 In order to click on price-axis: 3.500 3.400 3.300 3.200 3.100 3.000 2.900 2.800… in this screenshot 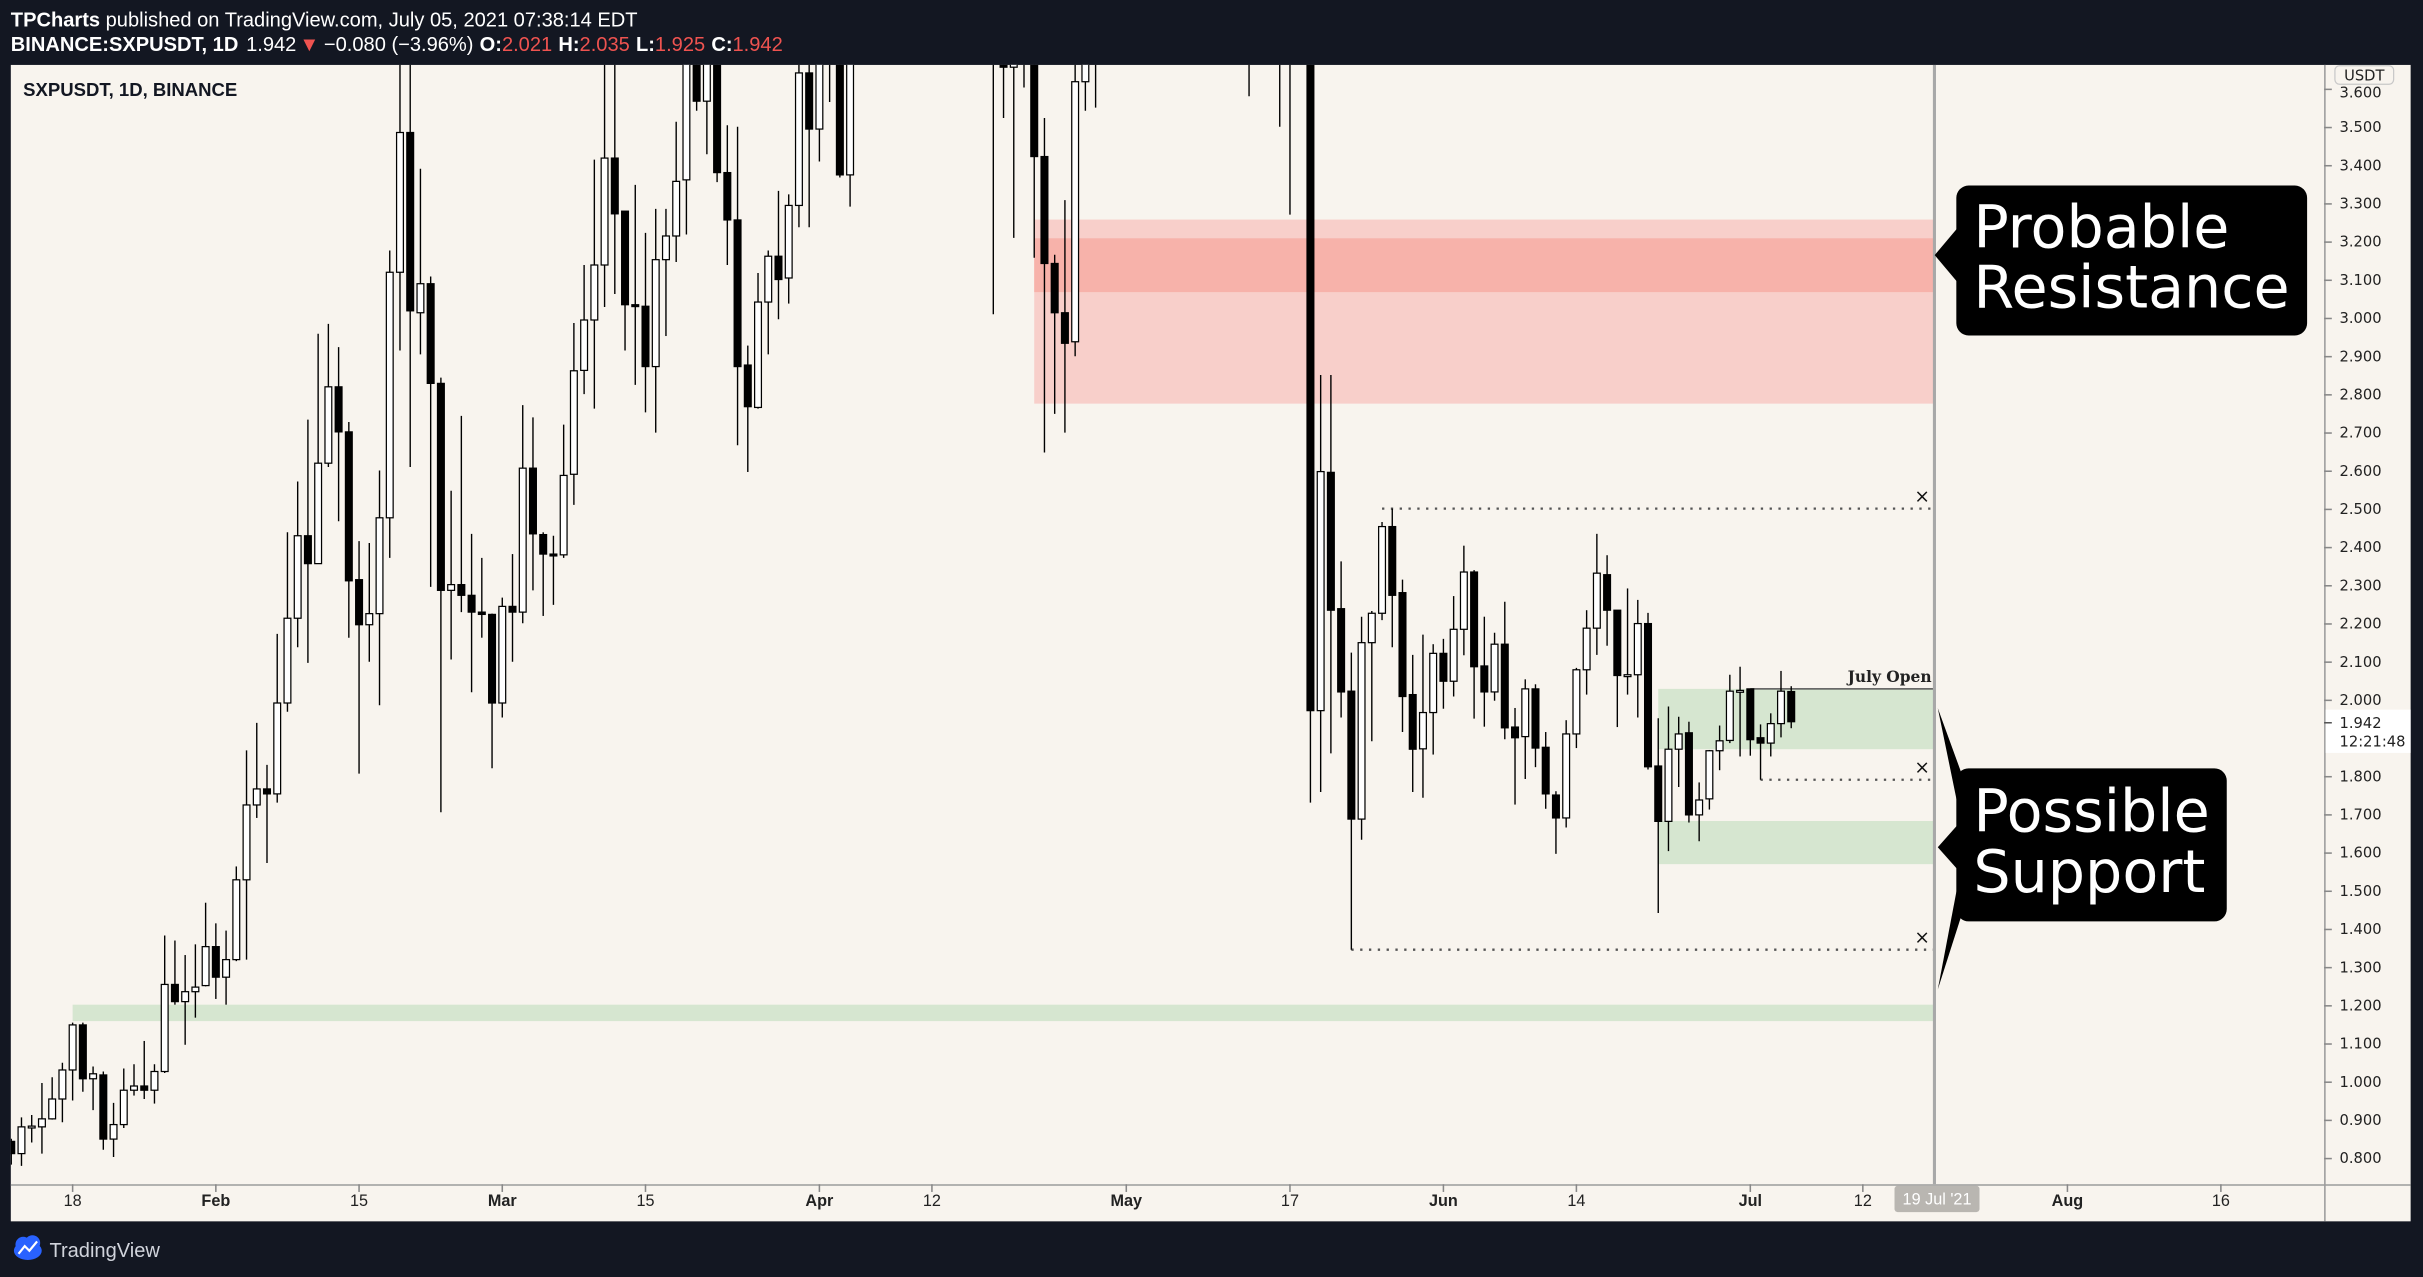, I will do `click(2353, 643)`.